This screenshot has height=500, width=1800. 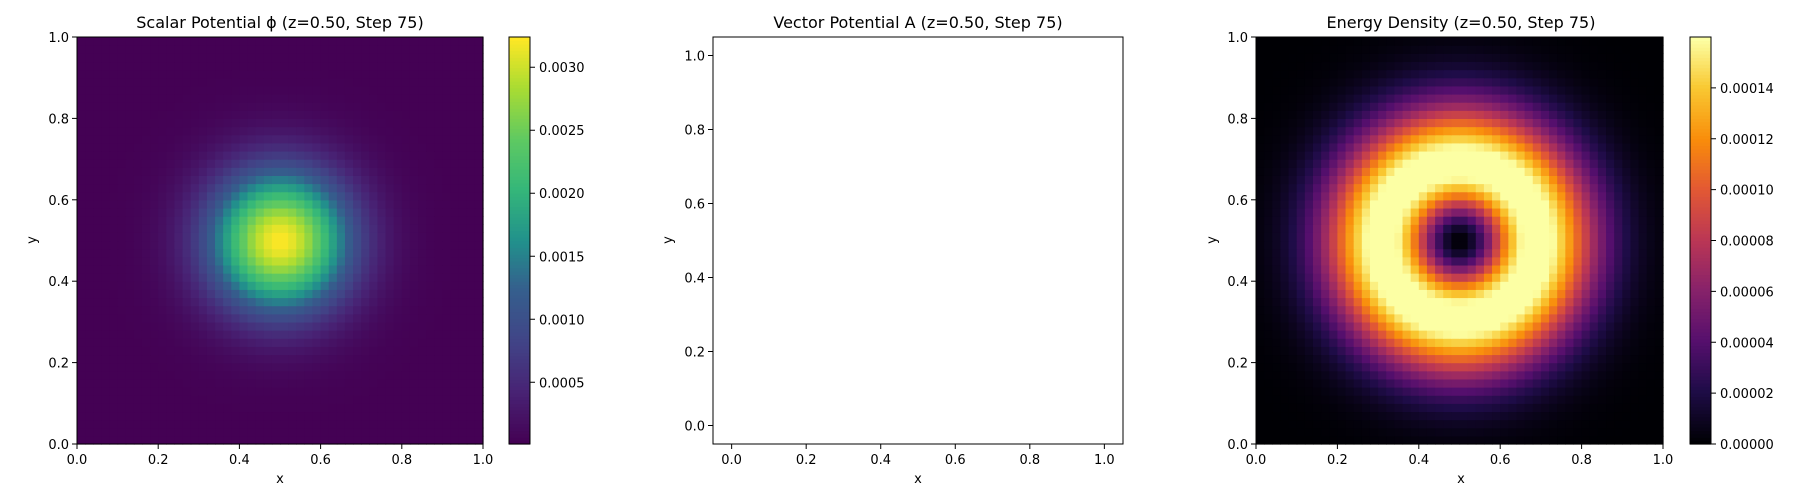 What do you see at coordinates (694, 57) in the screenshot?
I see `y-tick-label: 1.0` at bounding box center [694, 57].